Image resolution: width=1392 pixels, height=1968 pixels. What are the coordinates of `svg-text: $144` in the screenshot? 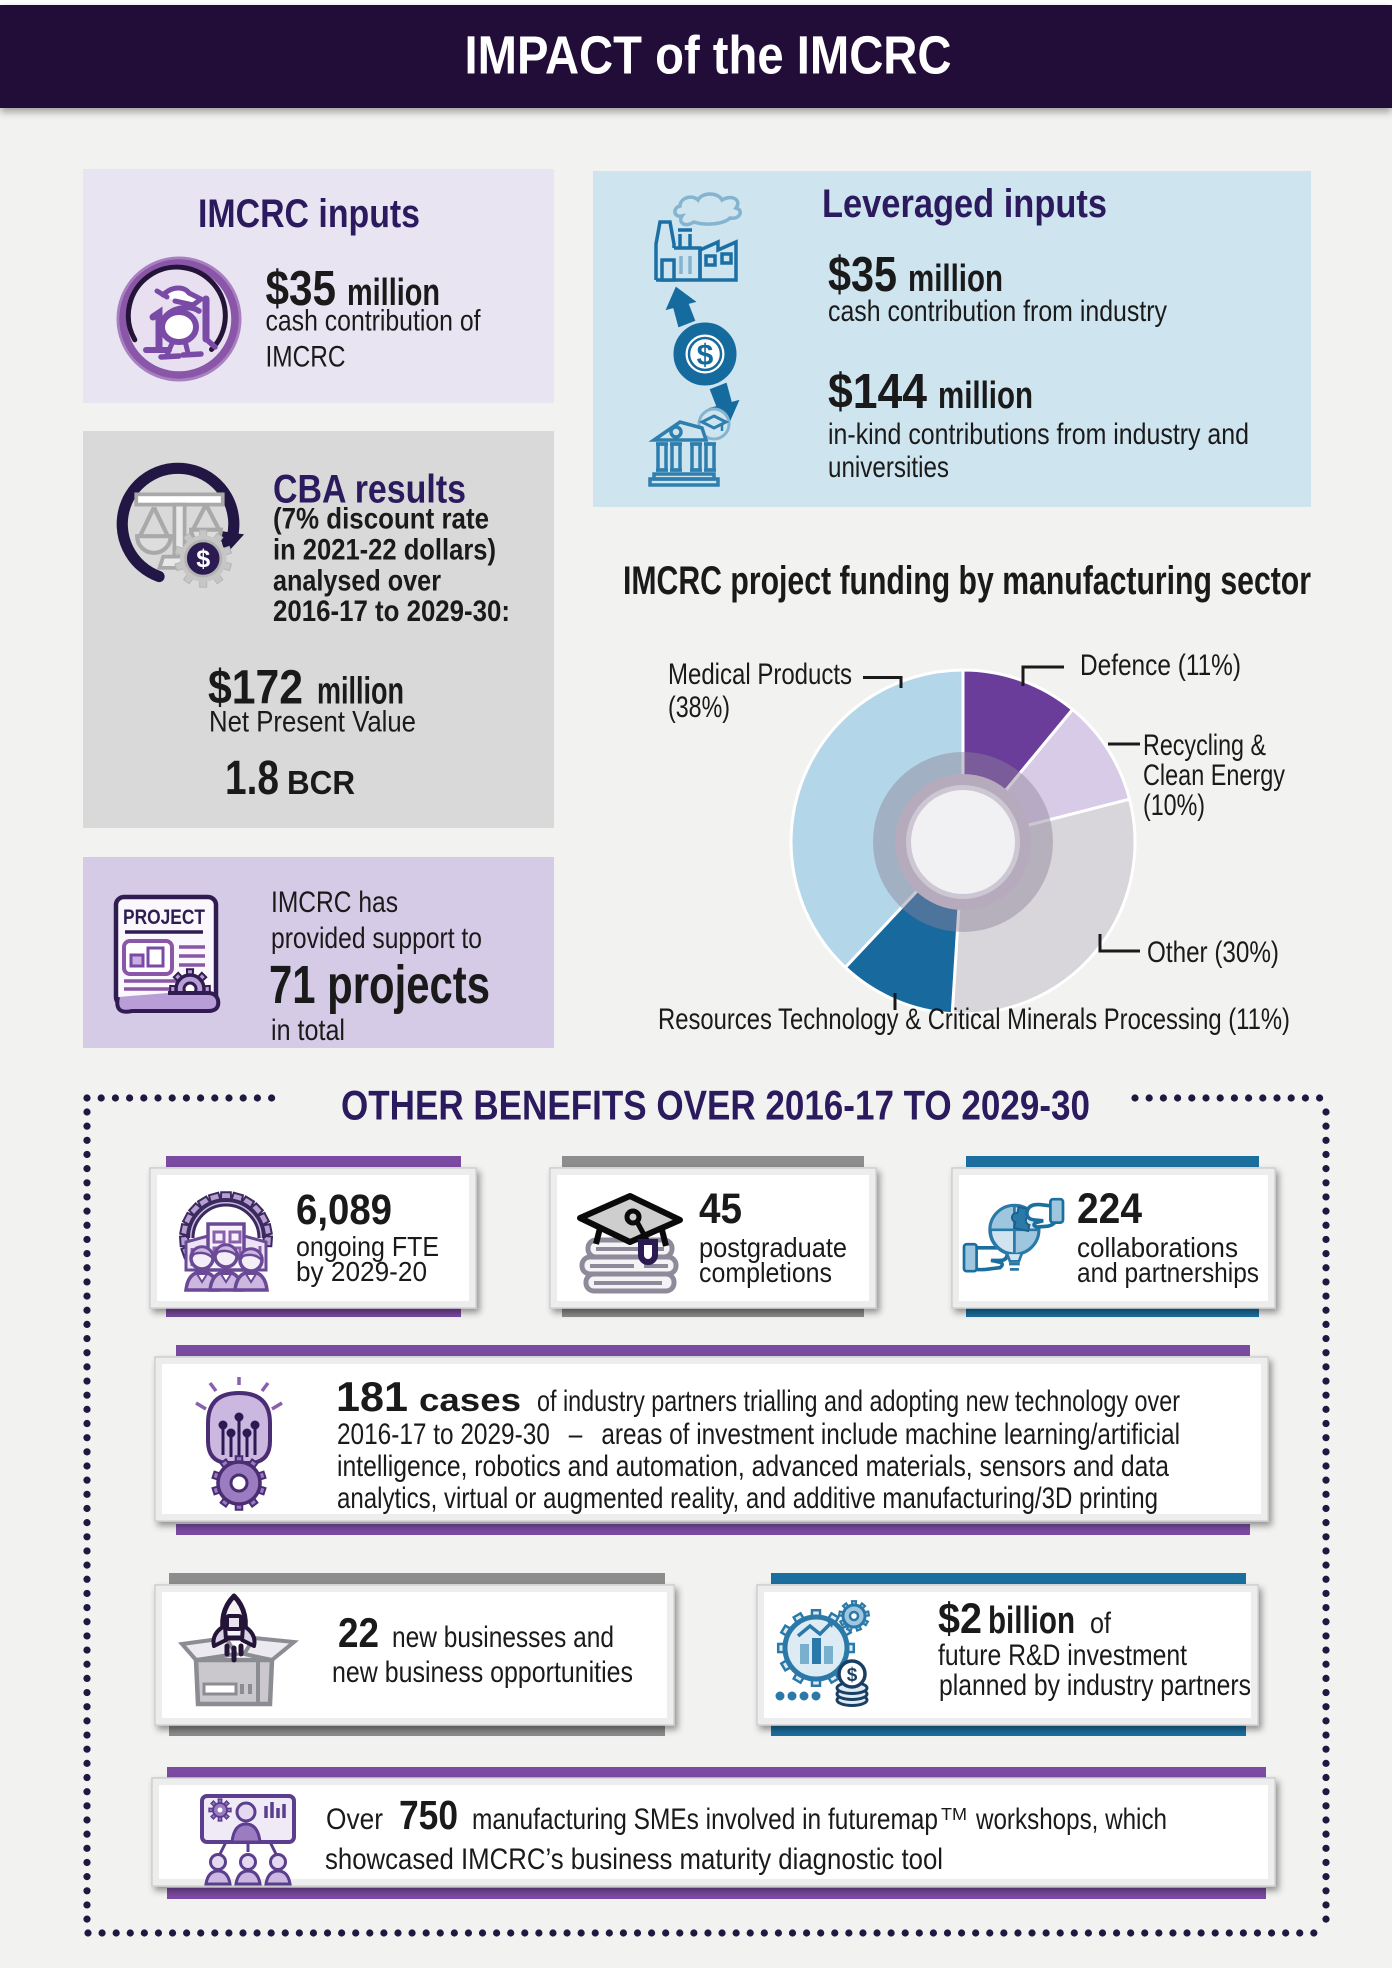 It's located at (877, 392).